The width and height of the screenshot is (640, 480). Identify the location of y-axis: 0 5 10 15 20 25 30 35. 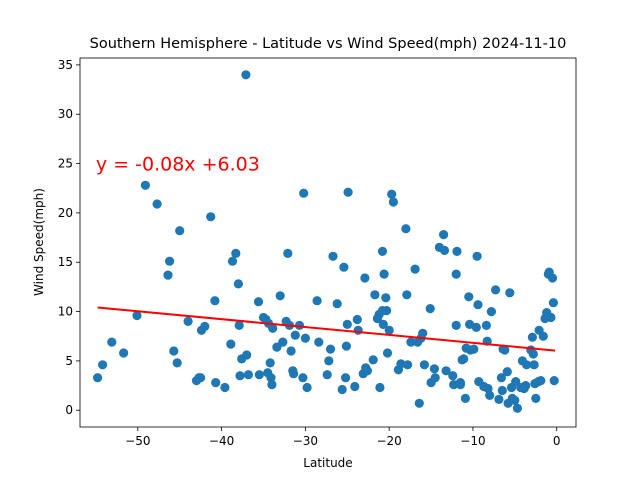
(69, 237).